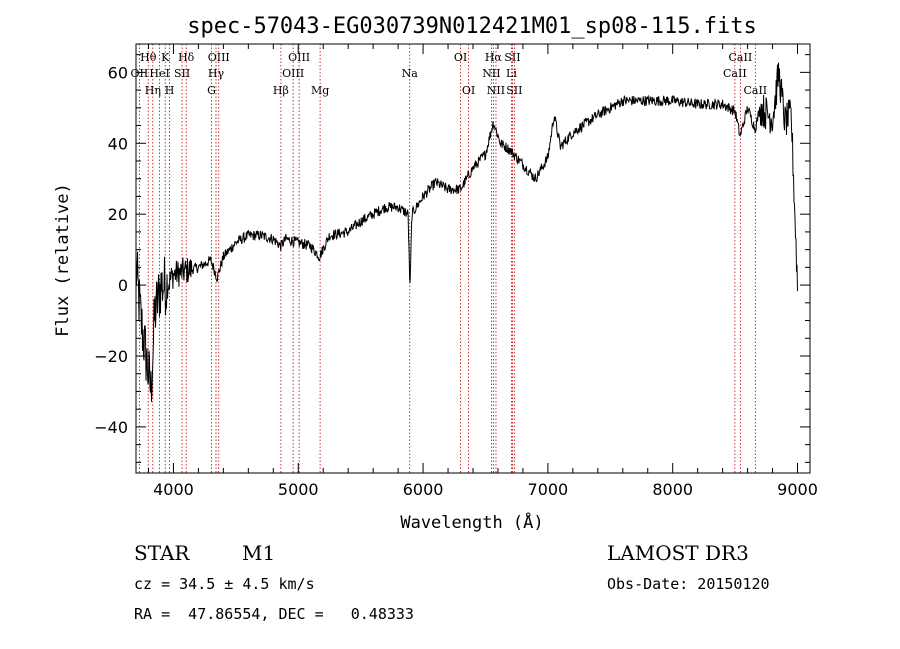 The width and height of the screenshot is (900, 649). Describe the element at coordinates (162, 553) in the screenshot. I see `object-class: STAR` at that location.